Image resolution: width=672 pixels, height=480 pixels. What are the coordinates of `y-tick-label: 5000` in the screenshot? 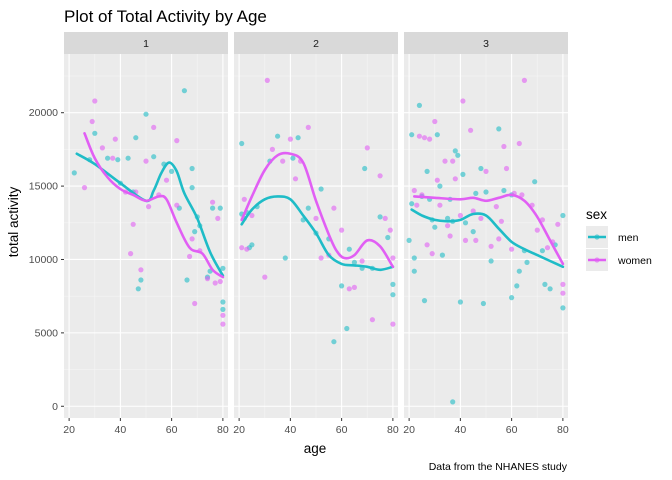 It's located at (47, 333).